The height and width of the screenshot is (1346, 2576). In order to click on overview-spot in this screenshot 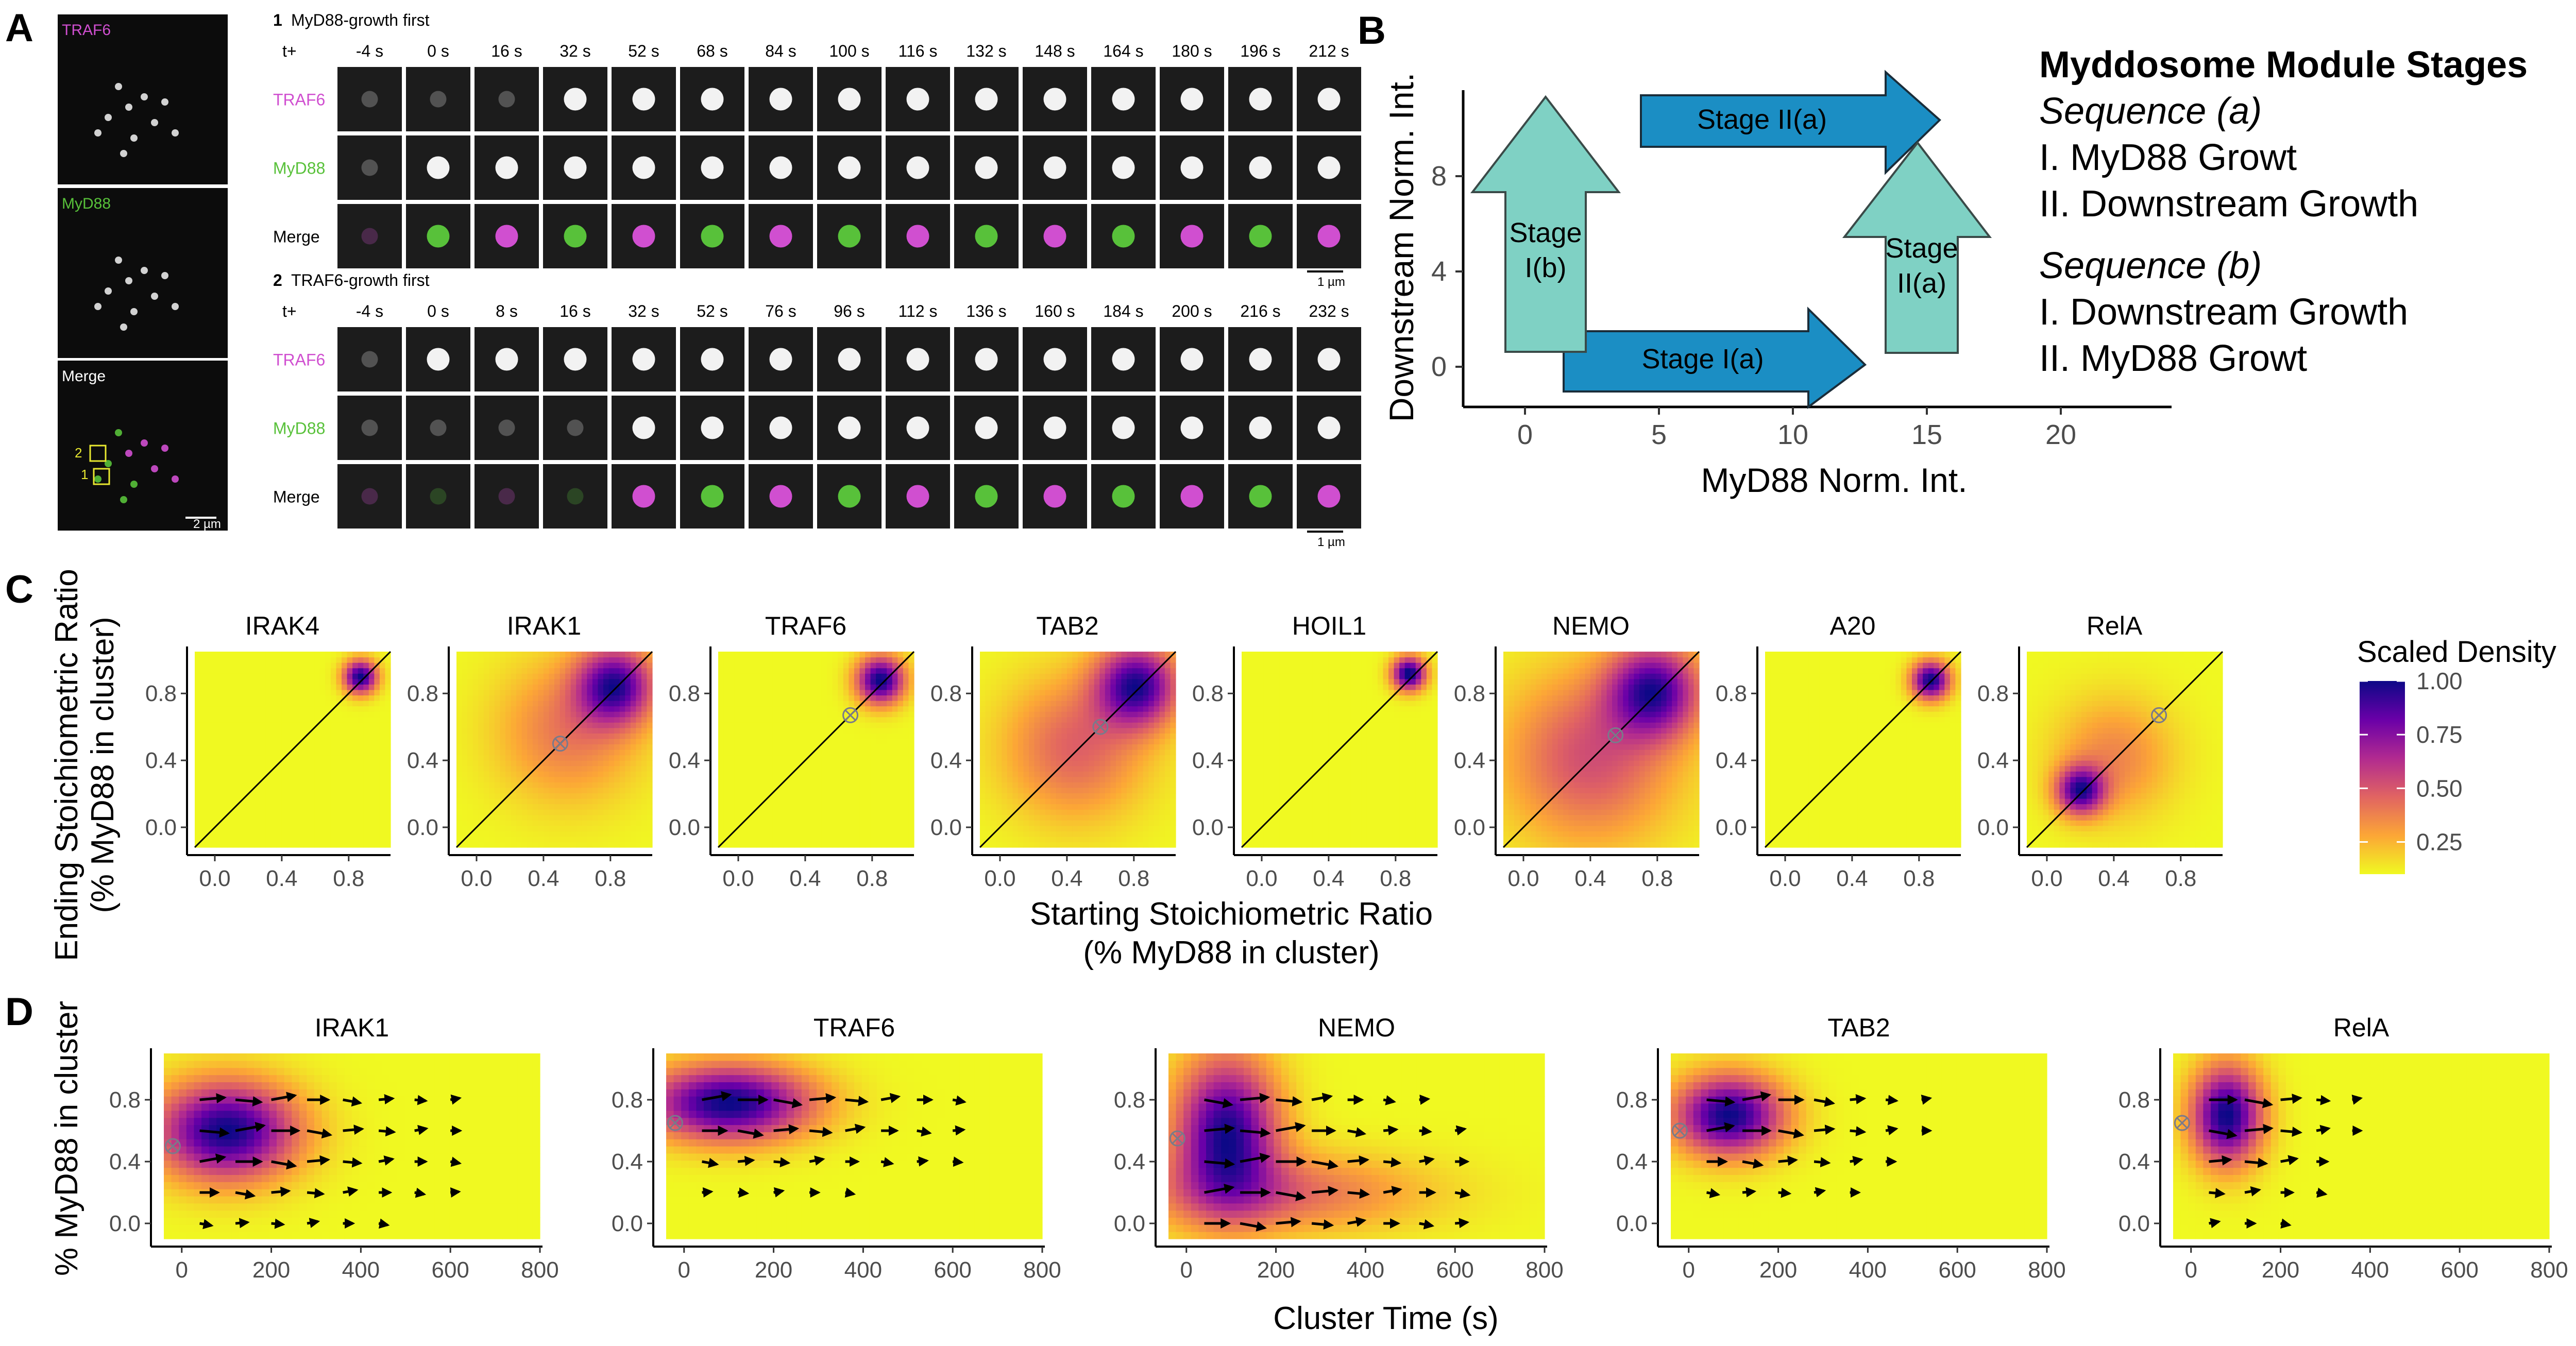, I will do `click(175, 133)`.